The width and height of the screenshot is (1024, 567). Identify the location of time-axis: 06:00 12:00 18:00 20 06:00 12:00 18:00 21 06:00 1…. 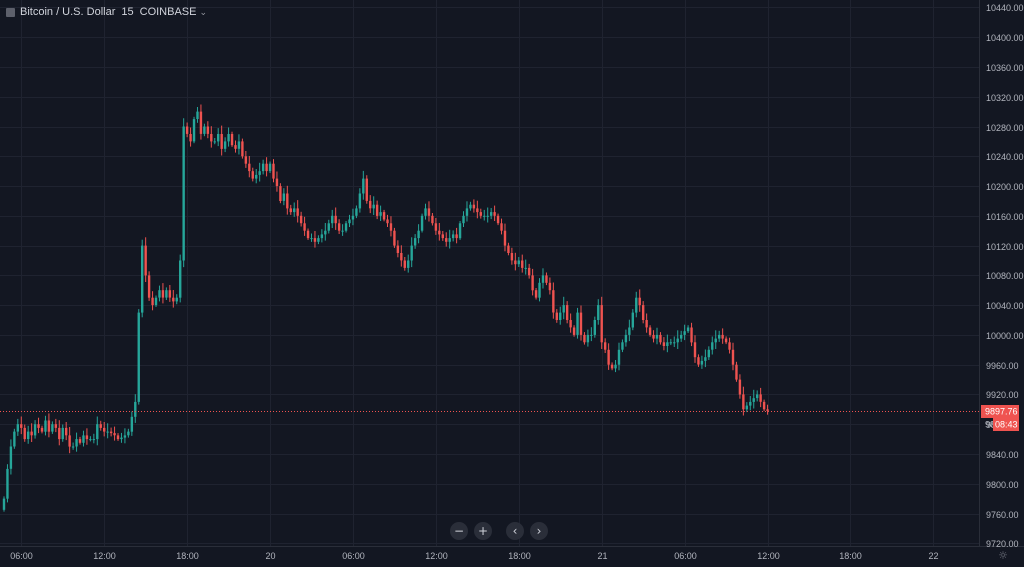
(474, 556).